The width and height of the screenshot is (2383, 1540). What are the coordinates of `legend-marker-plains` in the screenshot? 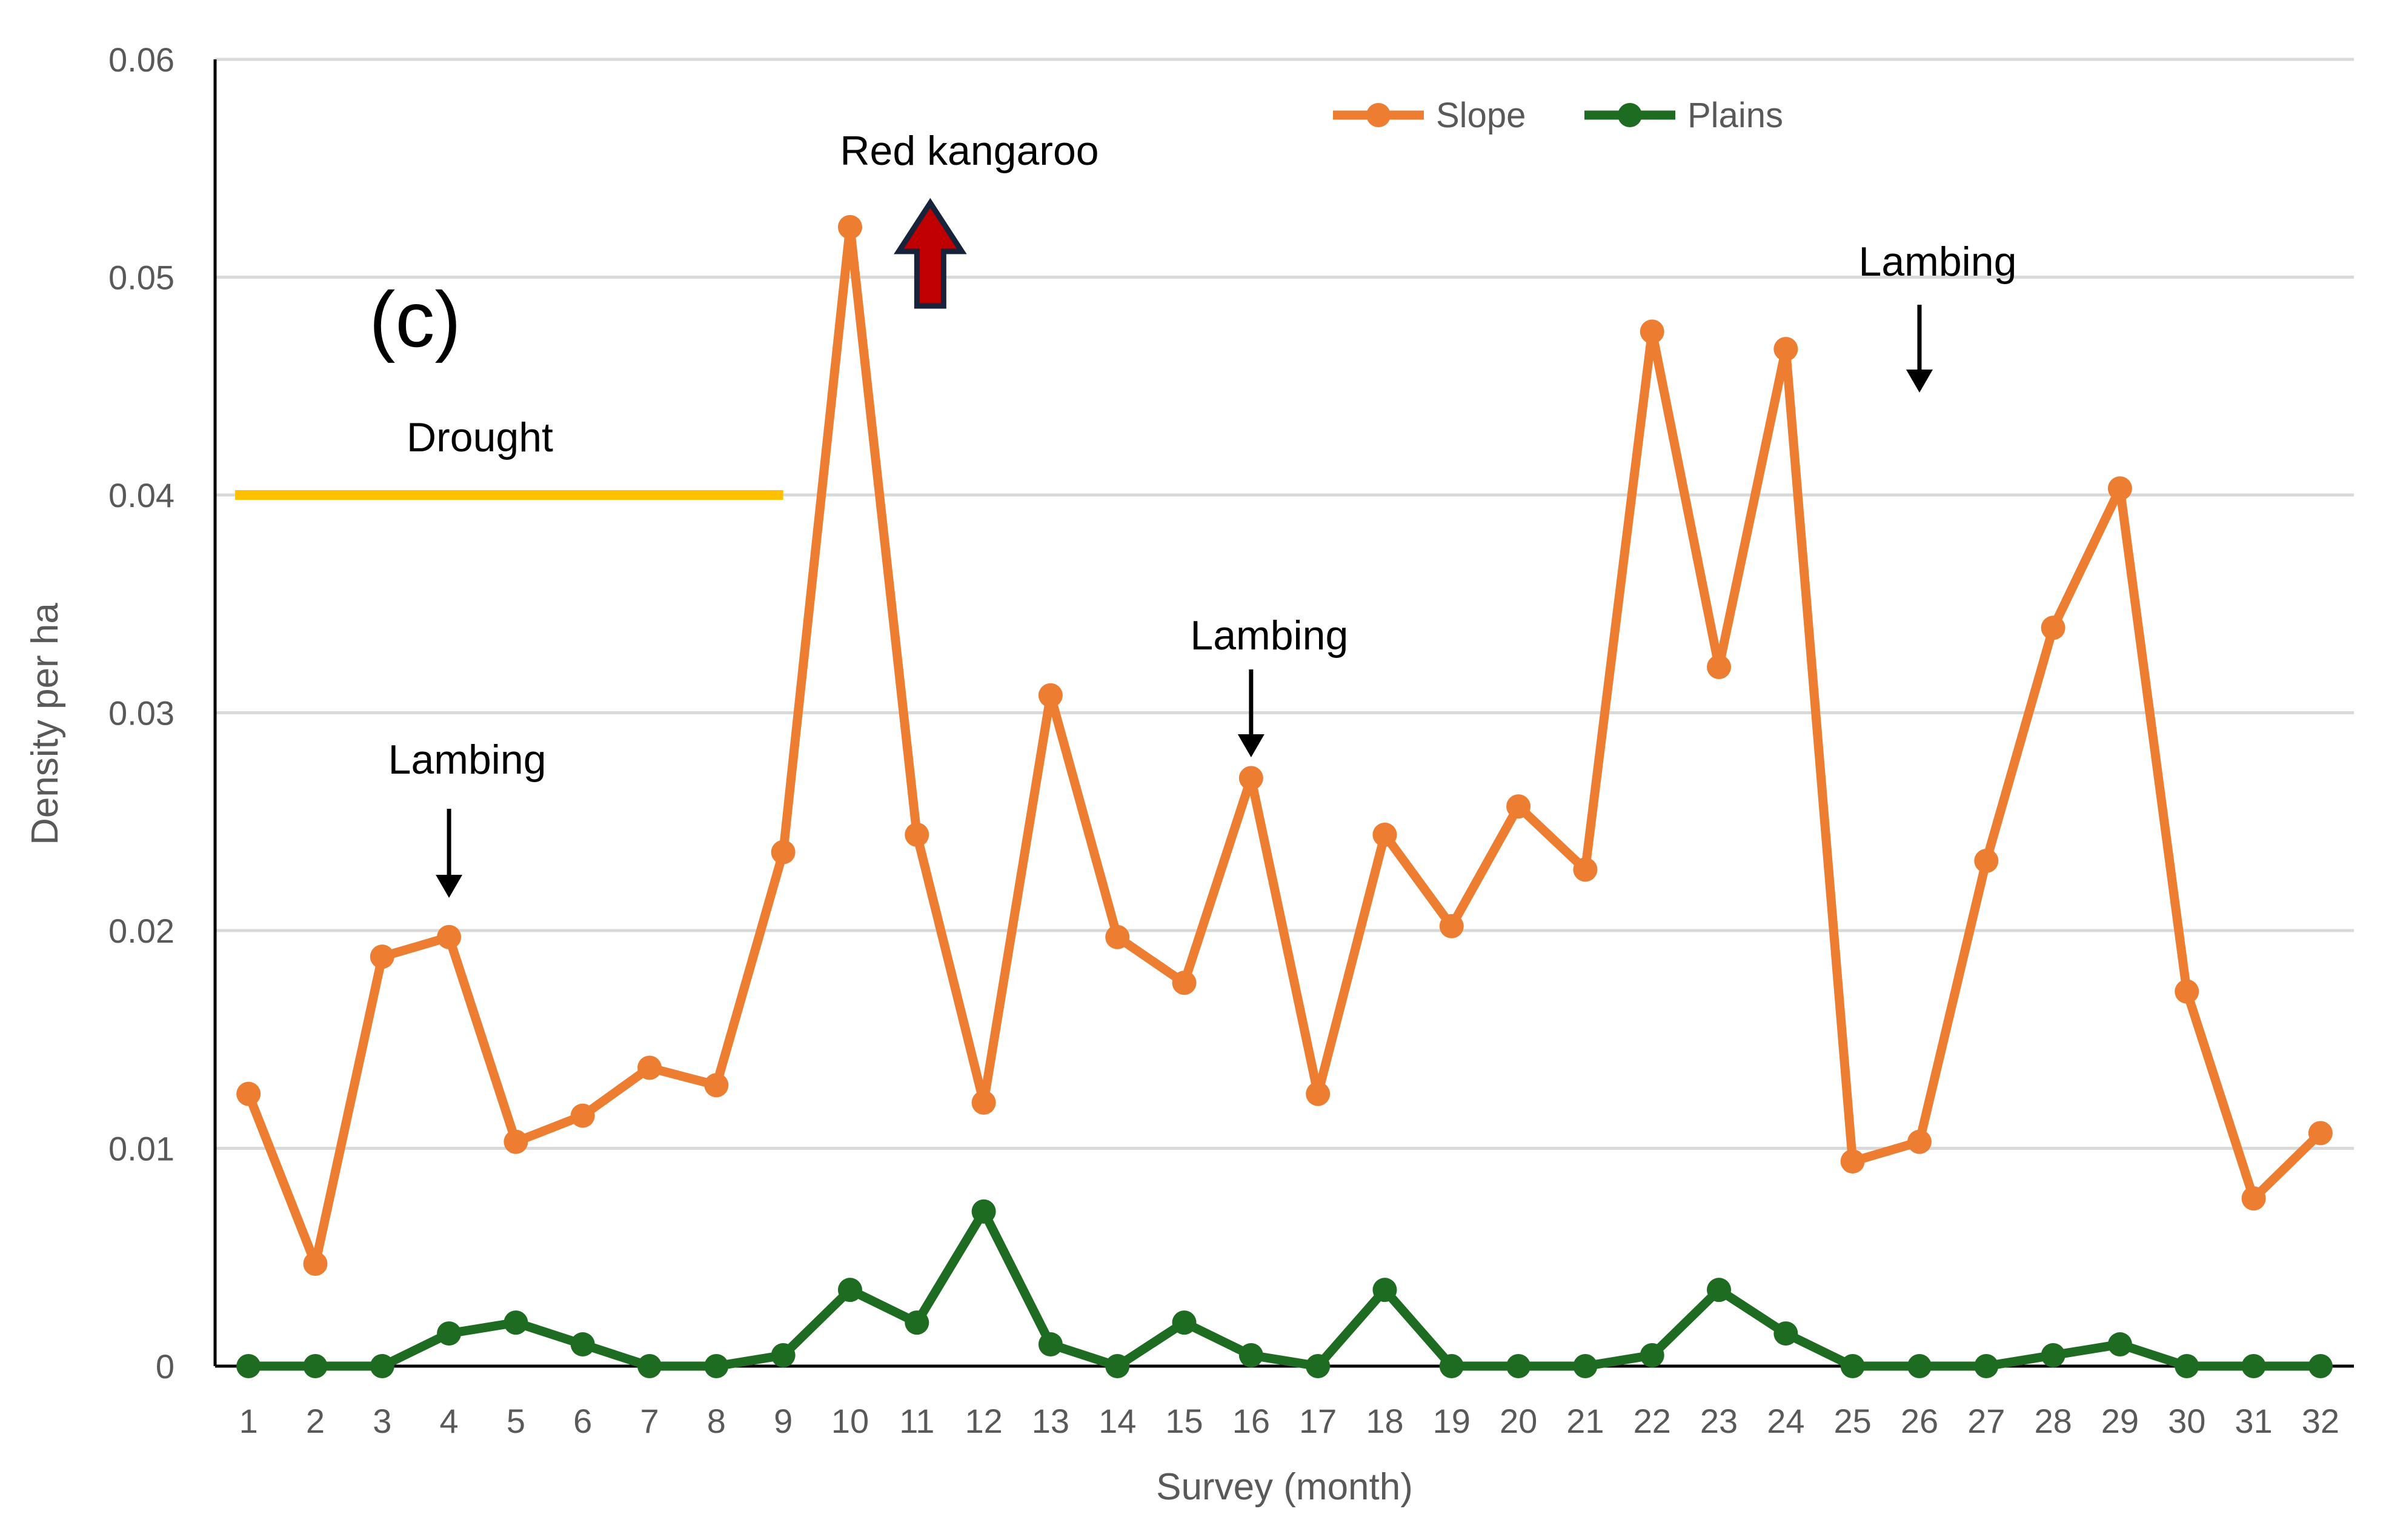 It's located at (1630, 115).